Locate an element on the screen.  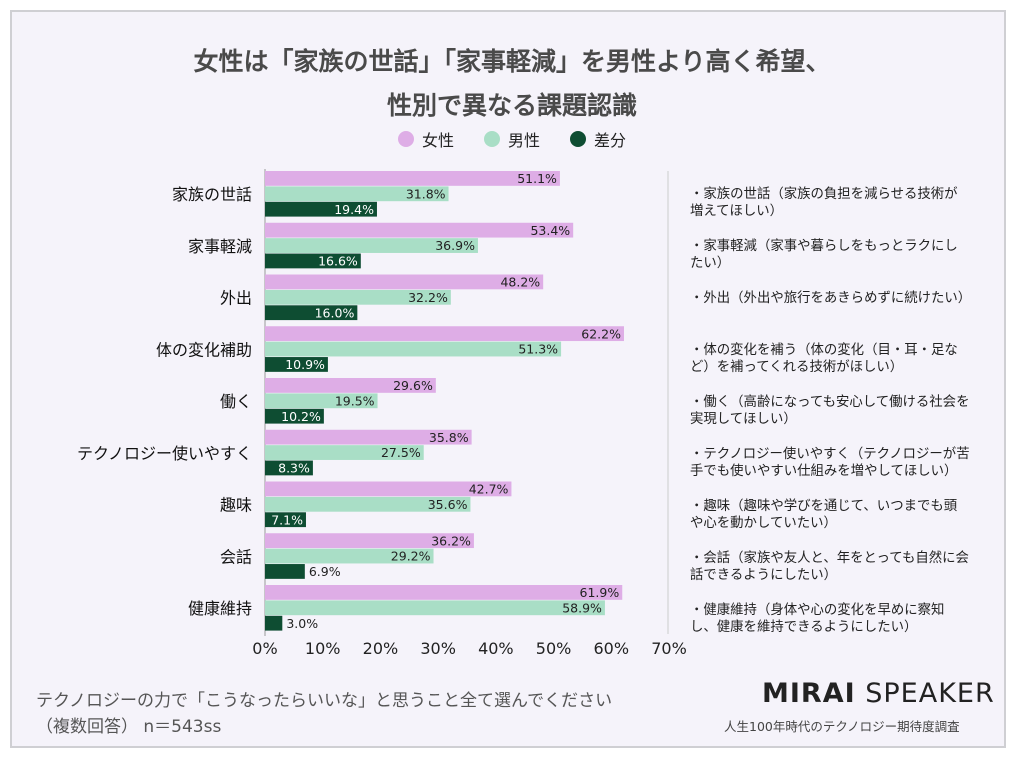
note-item: ・外出（外出や旅行をあきらめずに続けたい） is located at coordinates (831, 298).